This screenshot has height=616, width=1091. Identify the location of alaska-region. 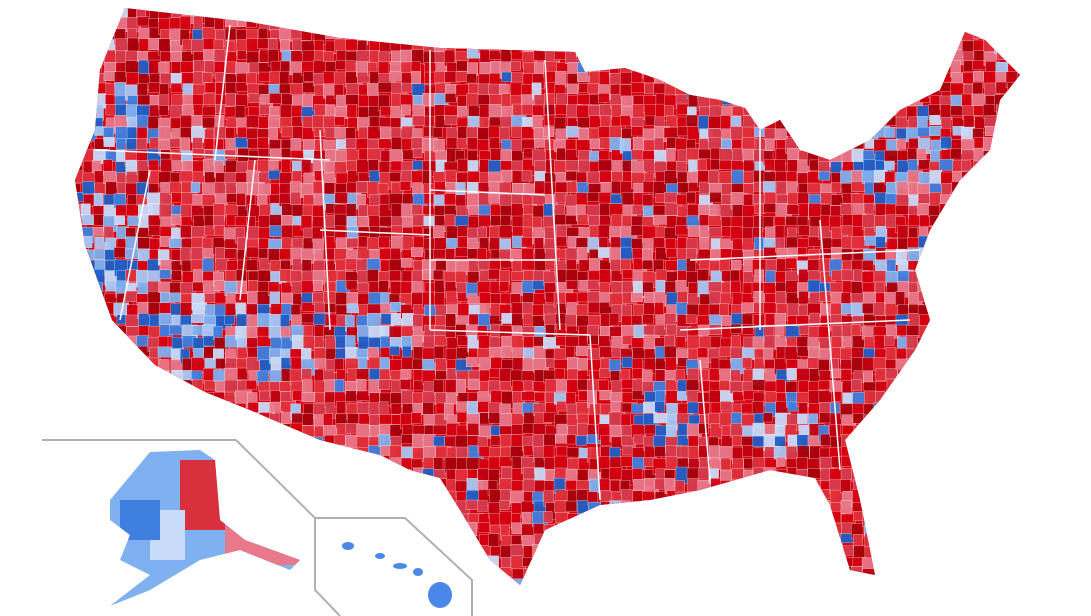
(140, 520).